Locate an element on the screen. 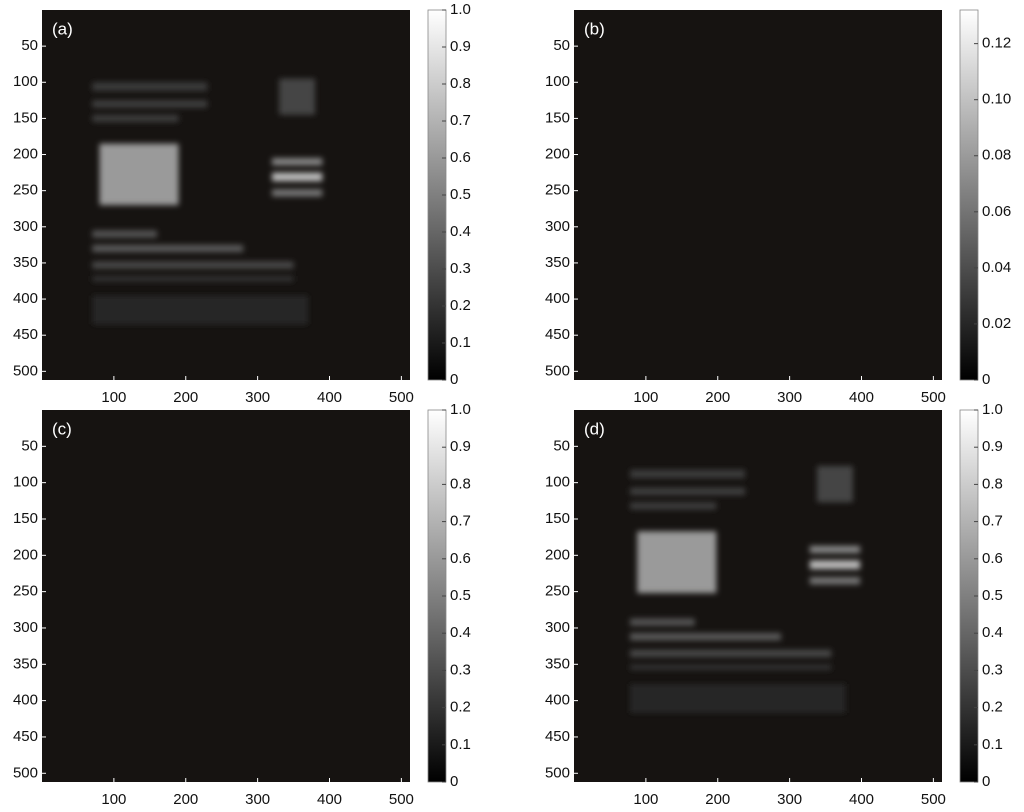  colorbar-tick-label: 0.02 is located at coordinates (996, 323).